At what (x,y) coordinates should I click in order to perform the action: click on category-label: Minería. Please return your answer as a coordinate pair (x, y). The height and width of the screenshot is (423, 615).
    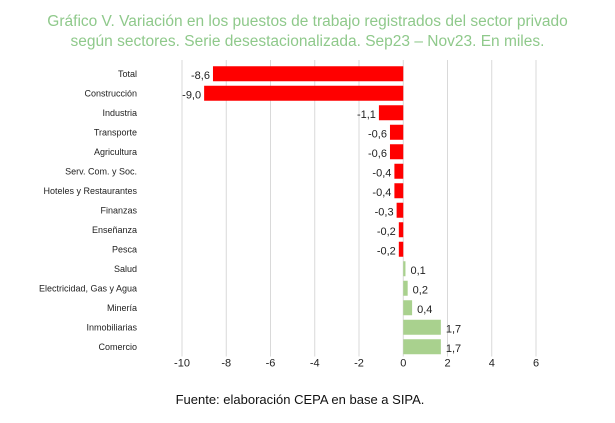
    Looking at the image, I should click on (122, 308).